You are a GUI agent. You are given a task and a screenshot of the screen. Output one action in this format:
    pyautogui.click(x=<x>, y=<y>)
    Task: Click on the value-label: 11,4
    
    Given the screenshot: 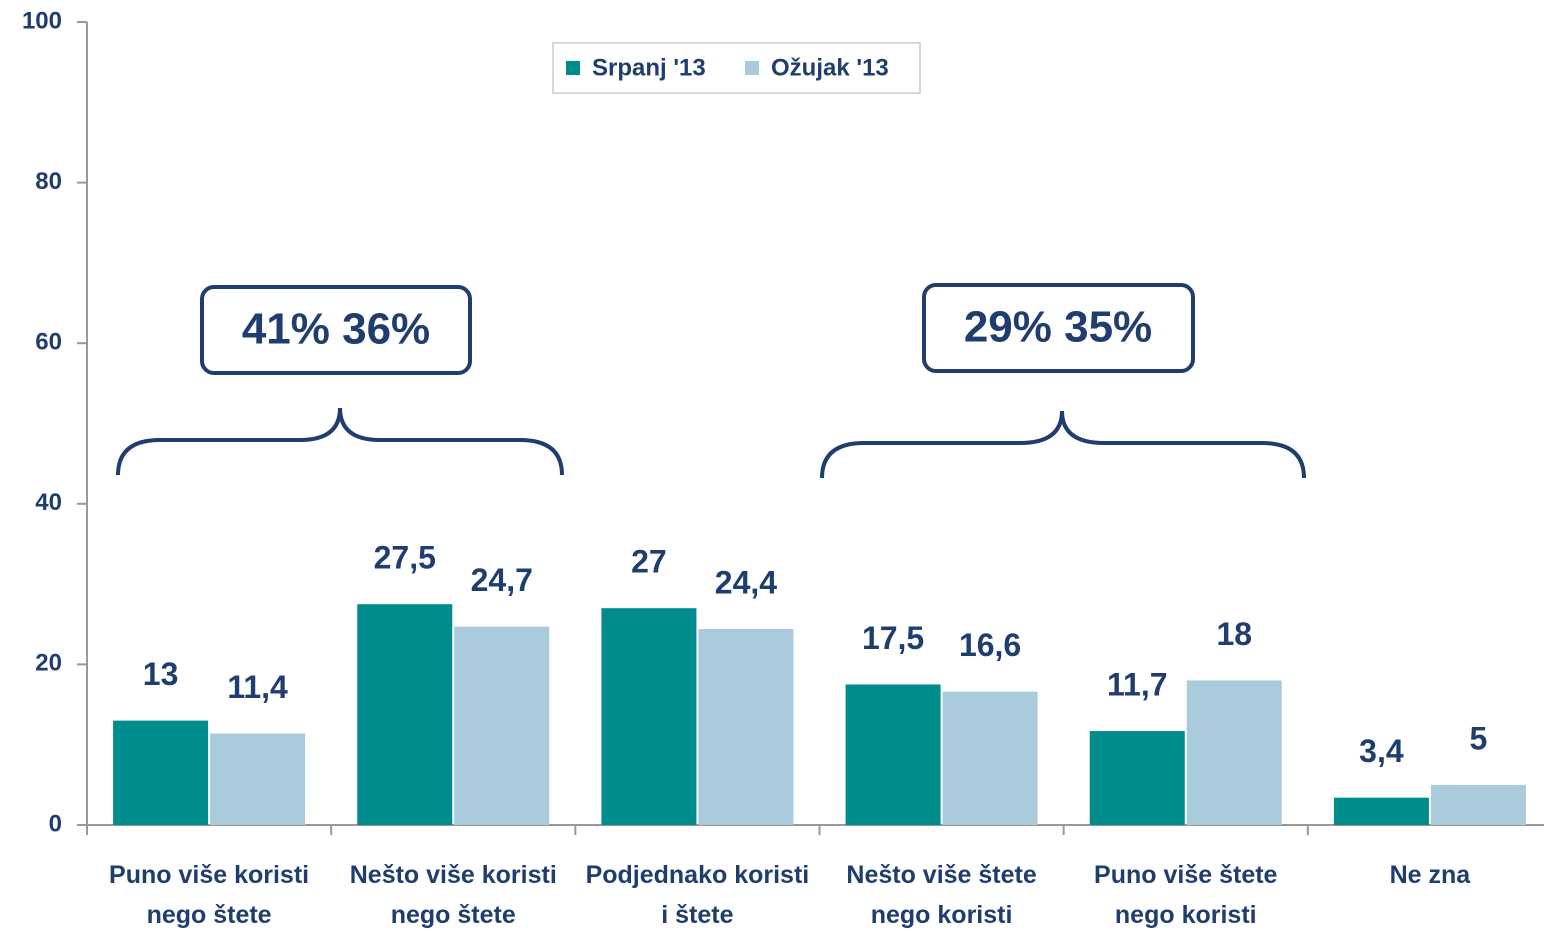 What is the action you would take?
    pyautogui.click(x=257, y=687)
    